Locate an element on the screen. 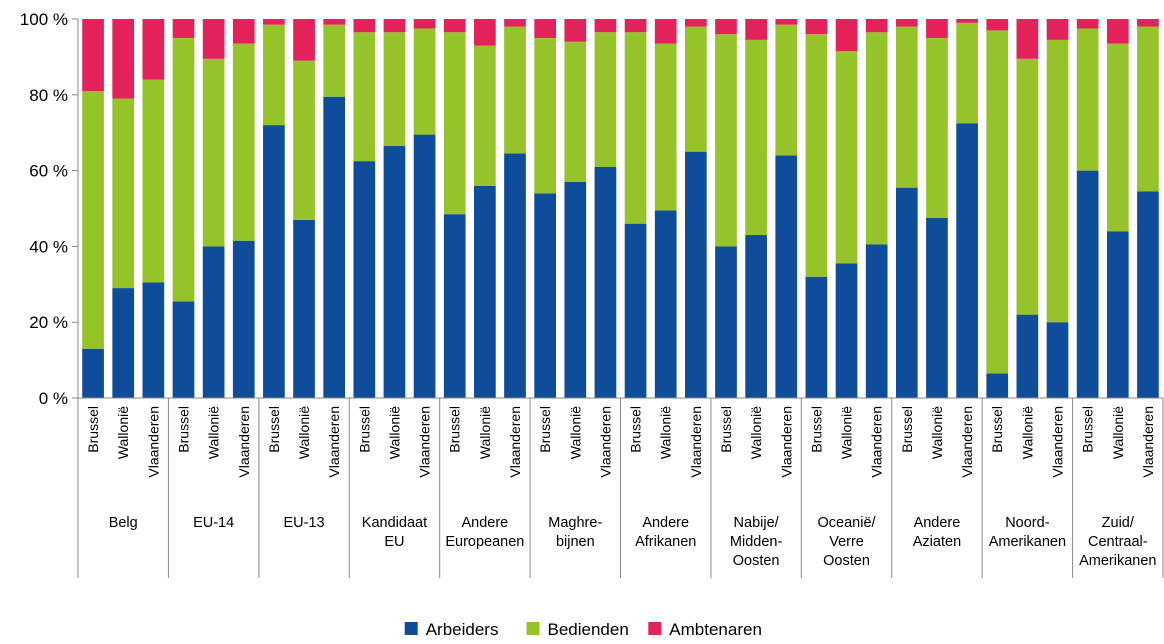 The image size is (1164, 644). legend-item-arbeiders: Arbeiders is located at coordinates (451, 629).